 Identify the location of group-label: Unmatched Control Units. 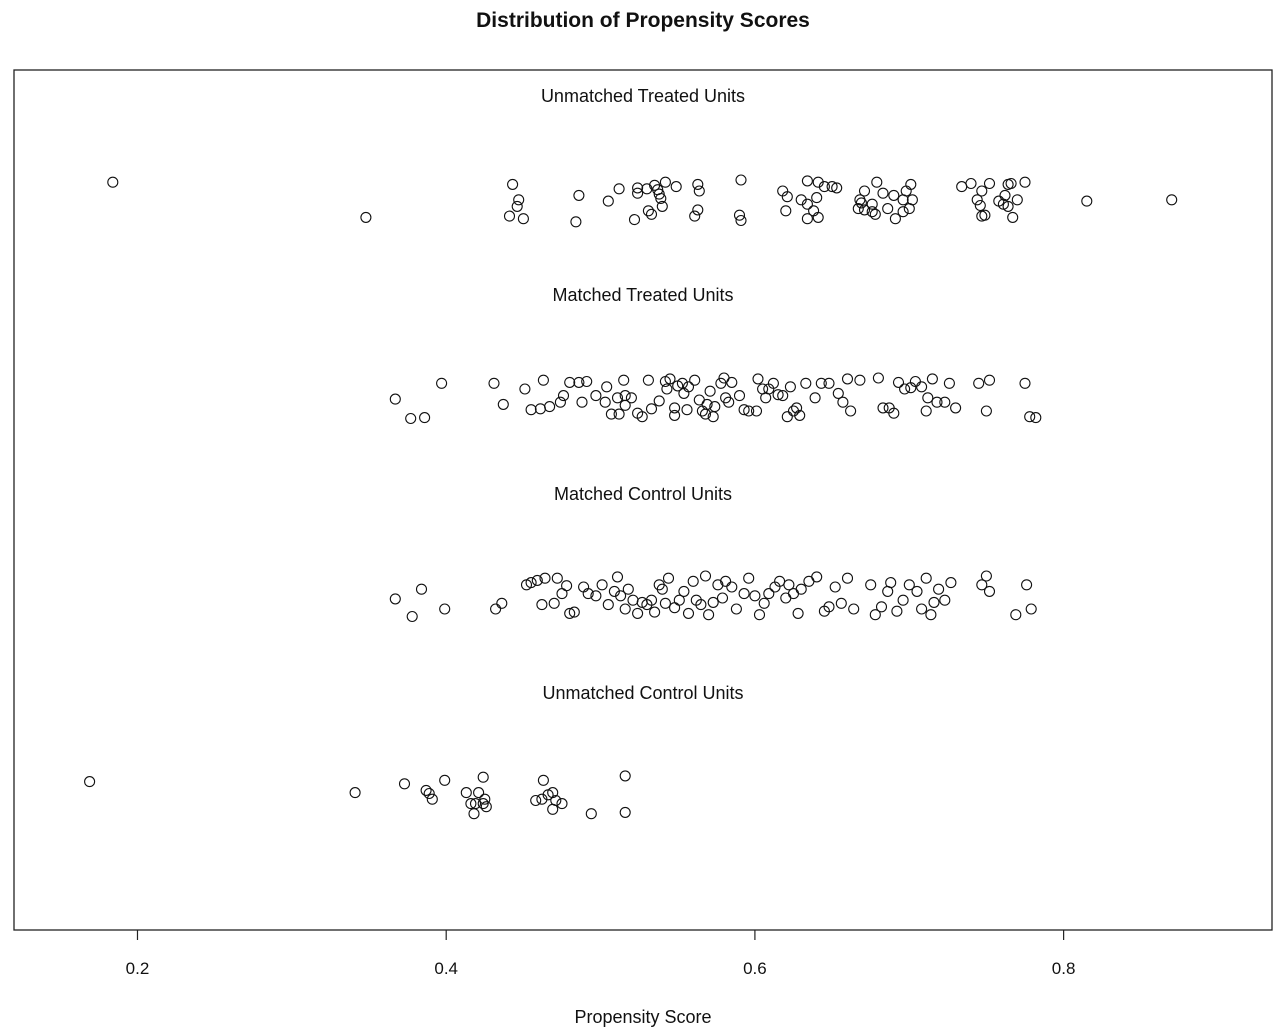
(642, 693).